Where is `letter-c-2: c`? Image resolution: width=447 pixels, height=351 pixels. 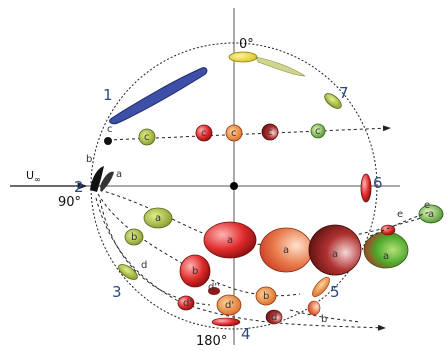 letter-c-2: c is located at coordinates (204, 133).